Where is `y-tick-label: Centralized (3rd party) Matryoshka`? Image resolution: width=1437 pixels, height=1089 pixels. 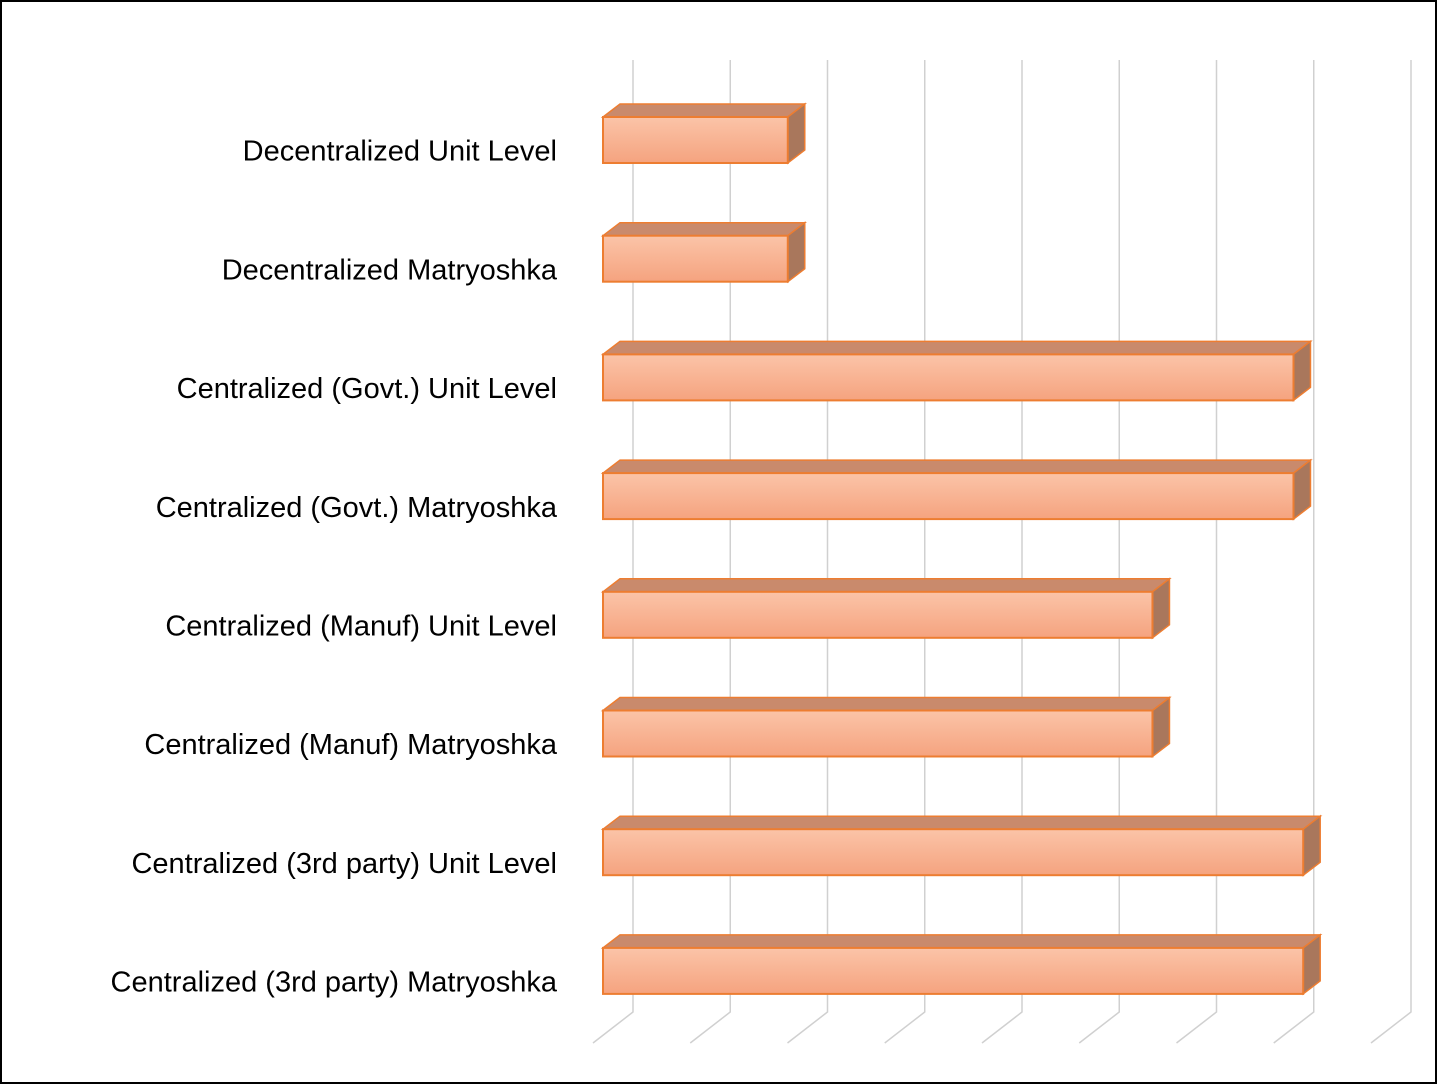
y-tick-label: Centralized (3rd party) Matryoshka is located at coordinates (334, 983).